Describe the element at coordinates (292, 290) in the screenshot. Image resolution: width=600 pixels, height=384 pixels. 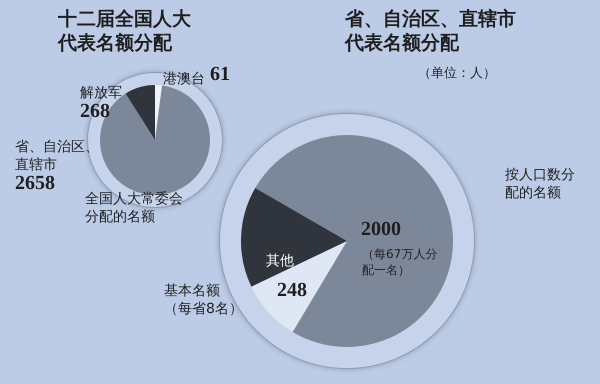
I see `data-label: 248` at that location.